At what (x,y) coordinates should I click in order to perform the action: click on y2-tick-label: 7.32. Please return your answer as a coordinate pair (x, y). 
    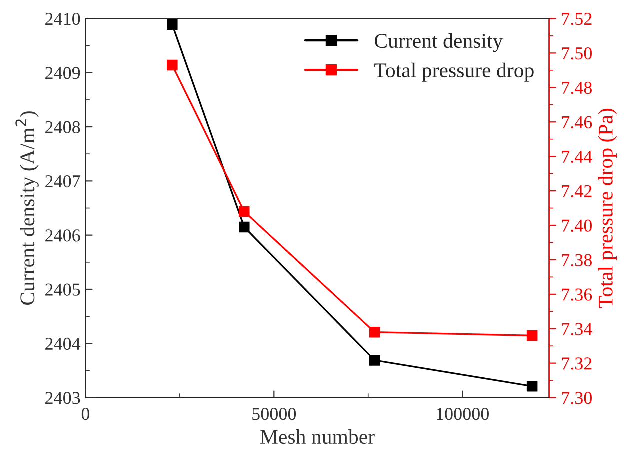
    Looking at the image, I should click on (577, 364).